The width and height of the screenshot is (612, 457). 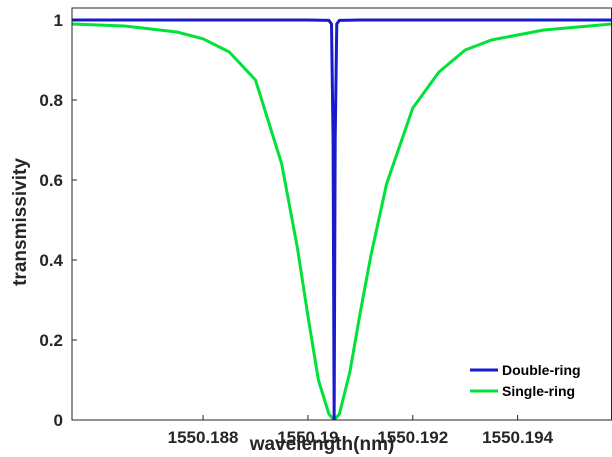 I want to click on y-tick-label: 0.8, so click(x=51, y=100).